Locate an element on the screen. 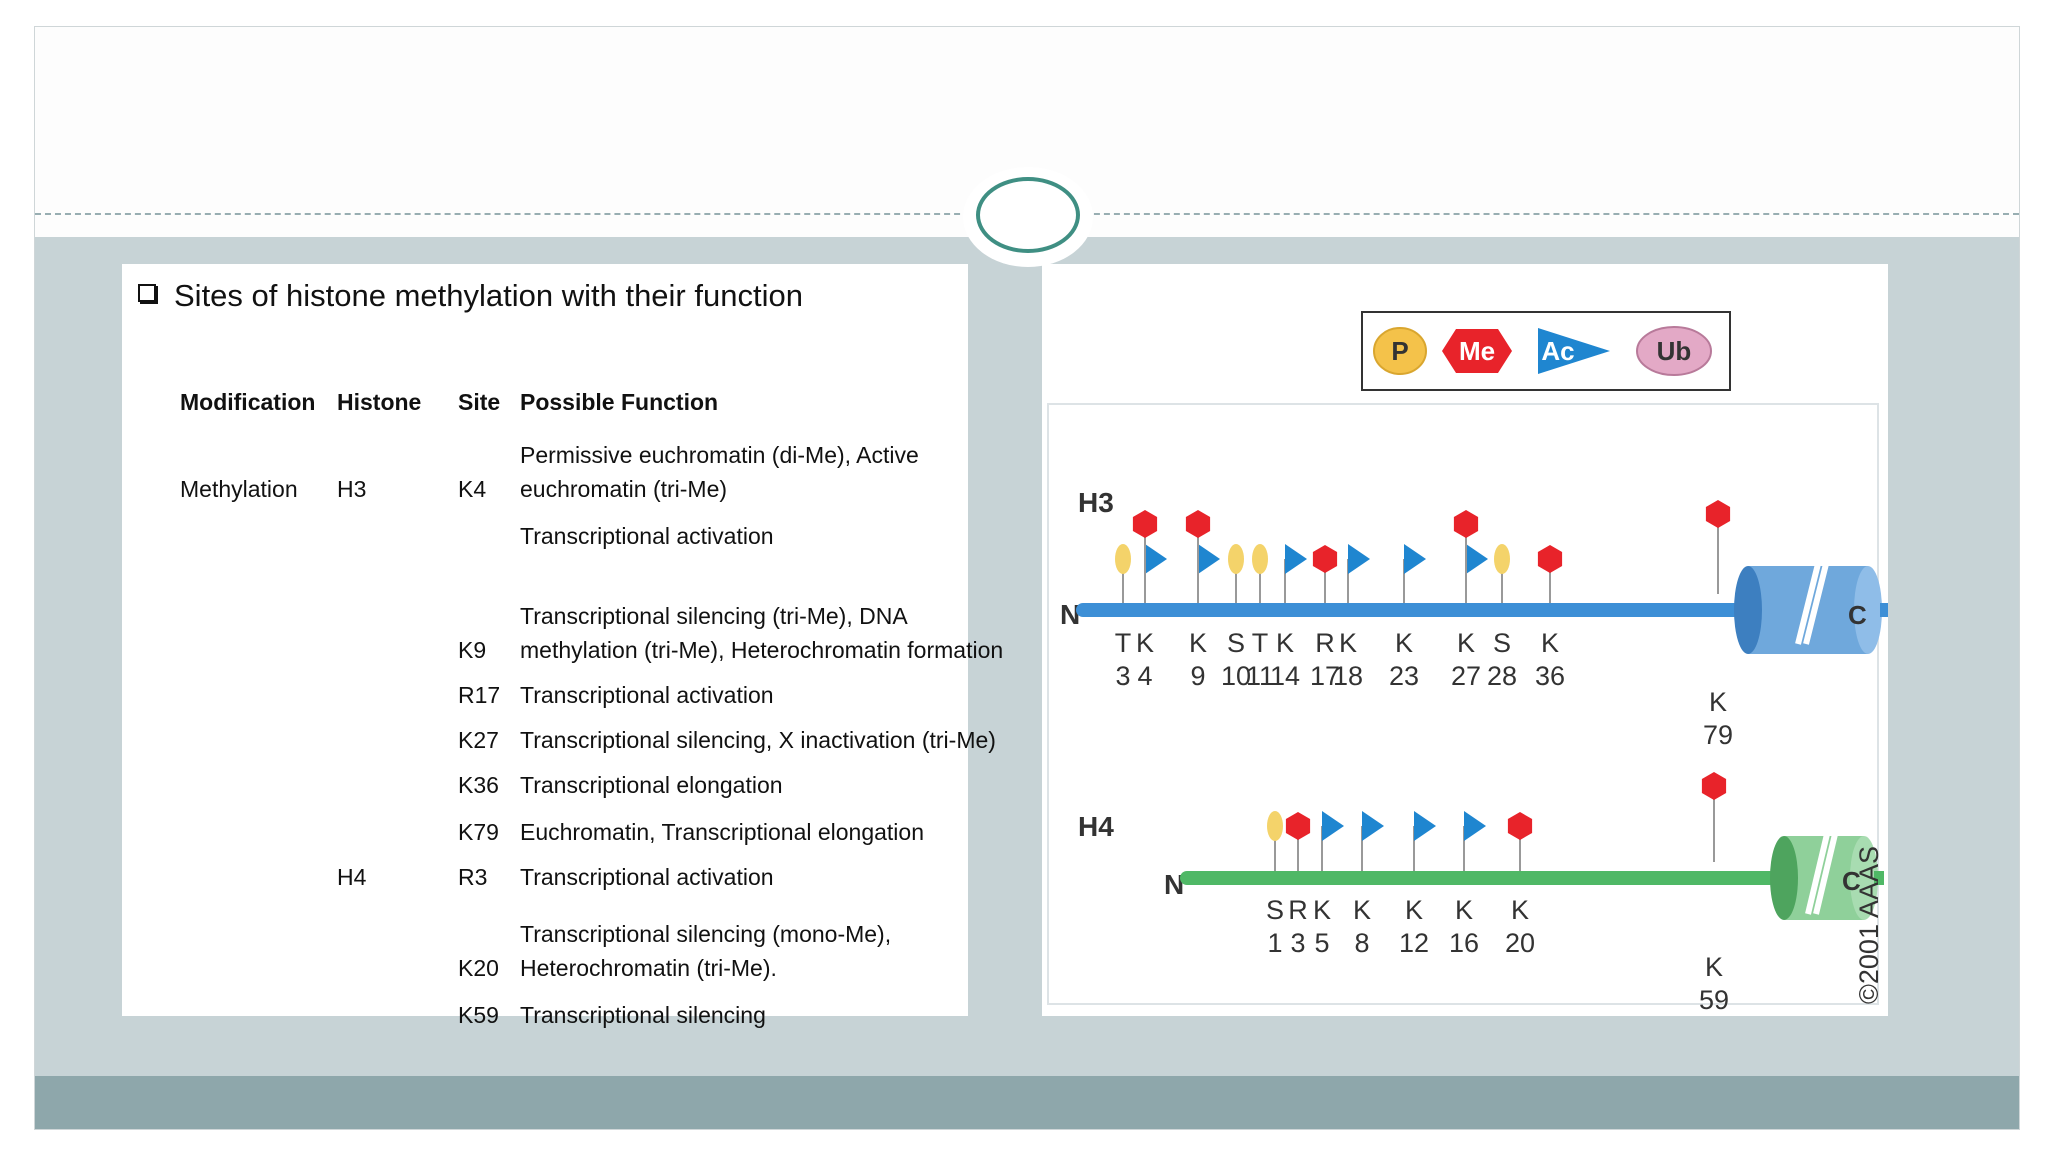 The height and width of the screenshot is (1152, 2048). legend-acetyl: Ac is located at coordinates (1574, 351).